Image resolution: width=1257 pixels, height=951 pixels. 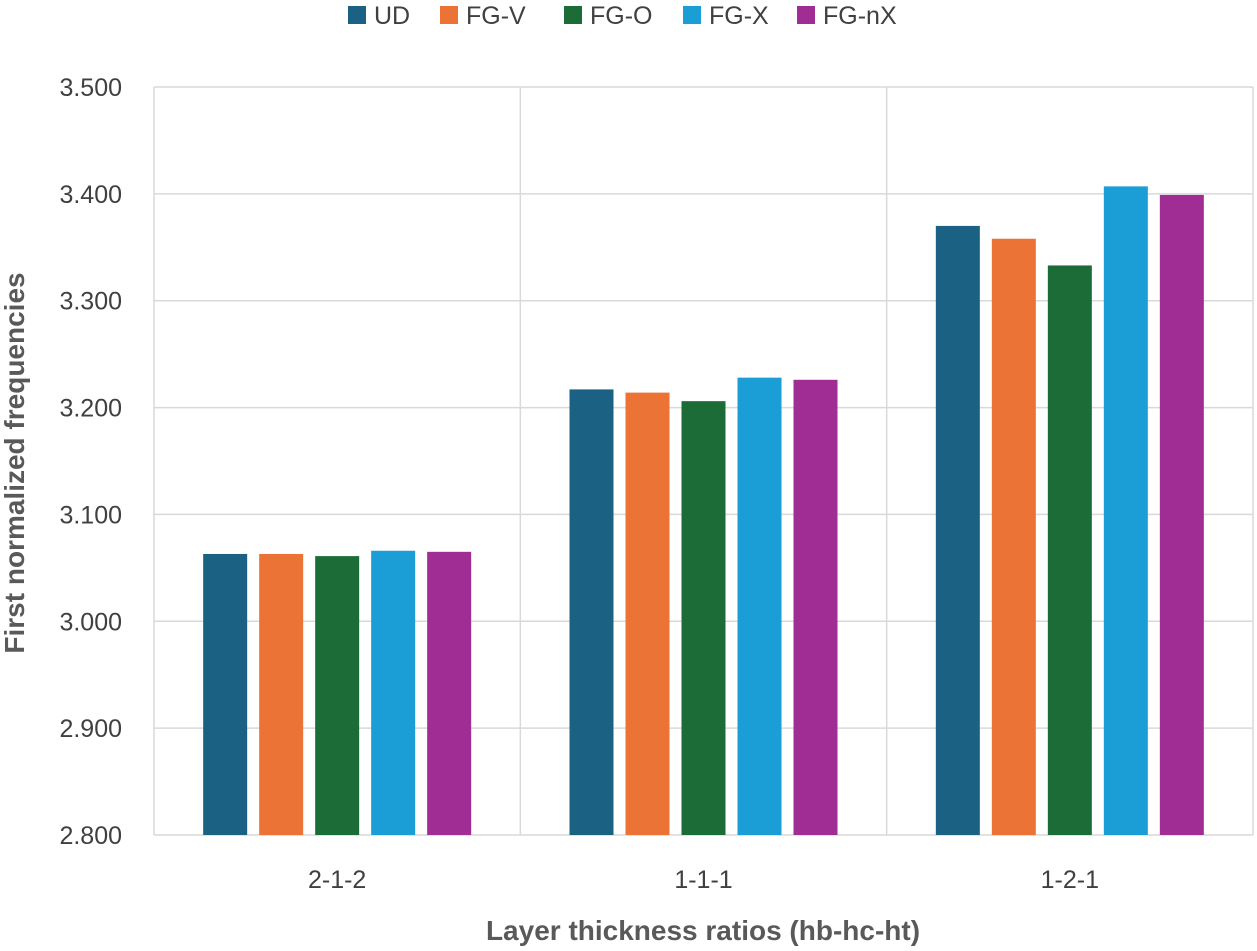 What do you see at coordinates (573, 15) in the screenshot?
I see `legend-swatch-fg-o` at bounding box center [573, 15].